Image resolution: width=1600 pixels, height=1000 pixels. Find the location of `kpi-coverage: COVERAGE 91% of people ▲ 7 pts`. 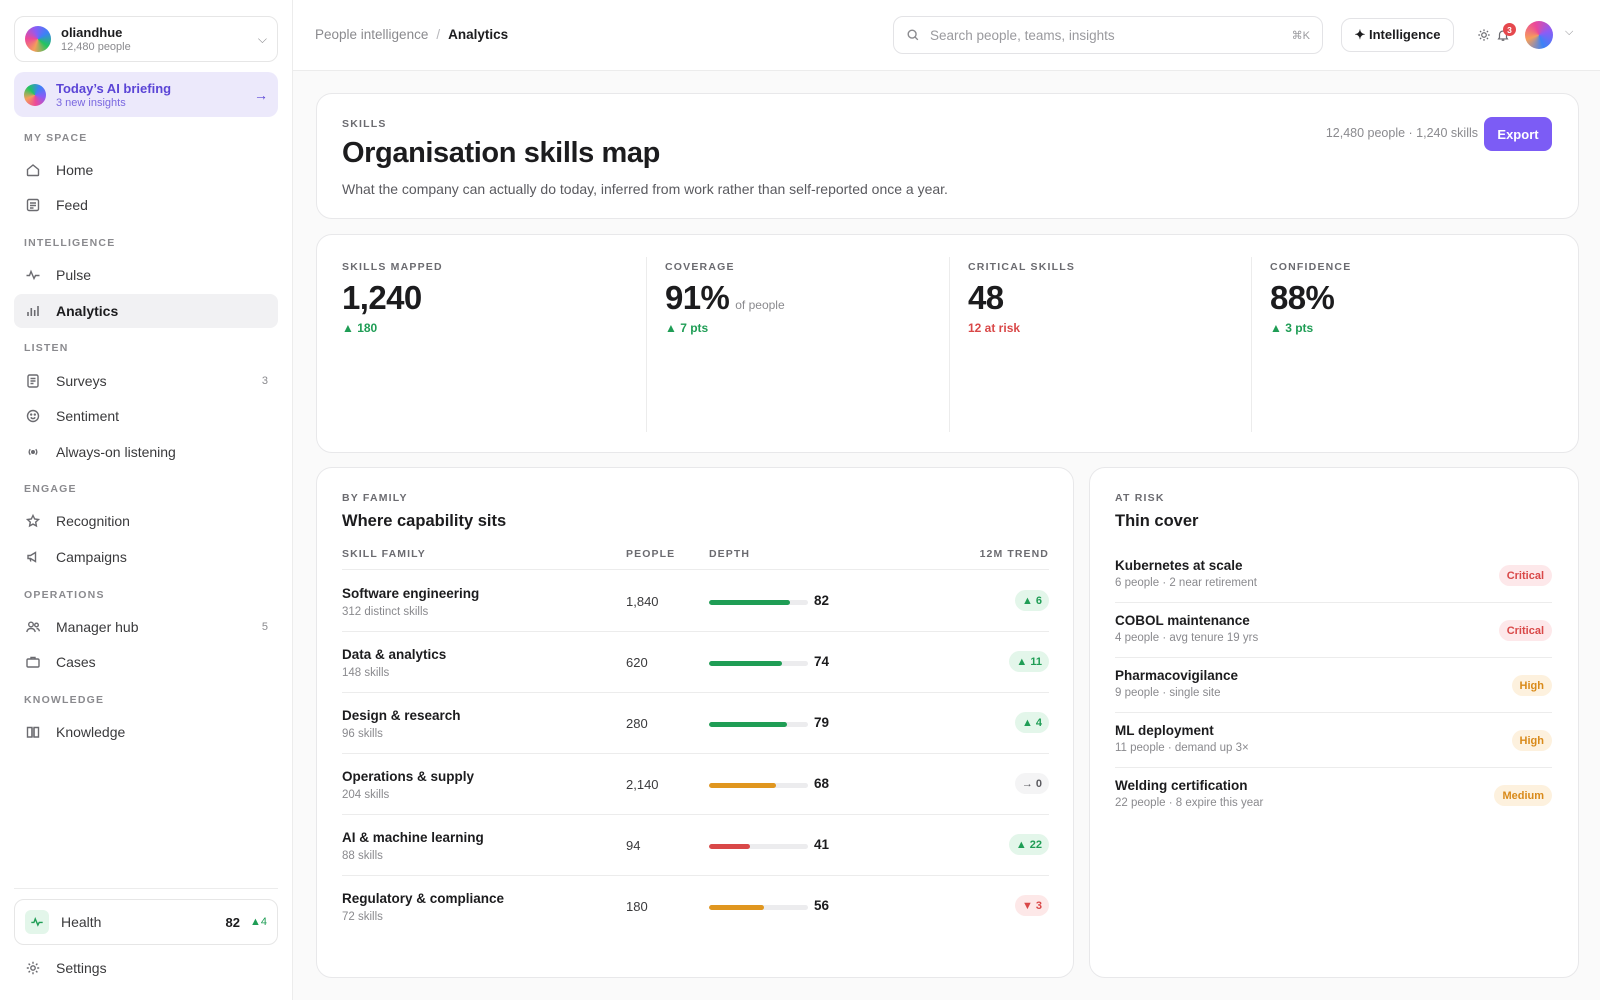

kpi-coverage: COVERAGE 91% of people ▲ 7 pts is located at coordinates (725, 344).